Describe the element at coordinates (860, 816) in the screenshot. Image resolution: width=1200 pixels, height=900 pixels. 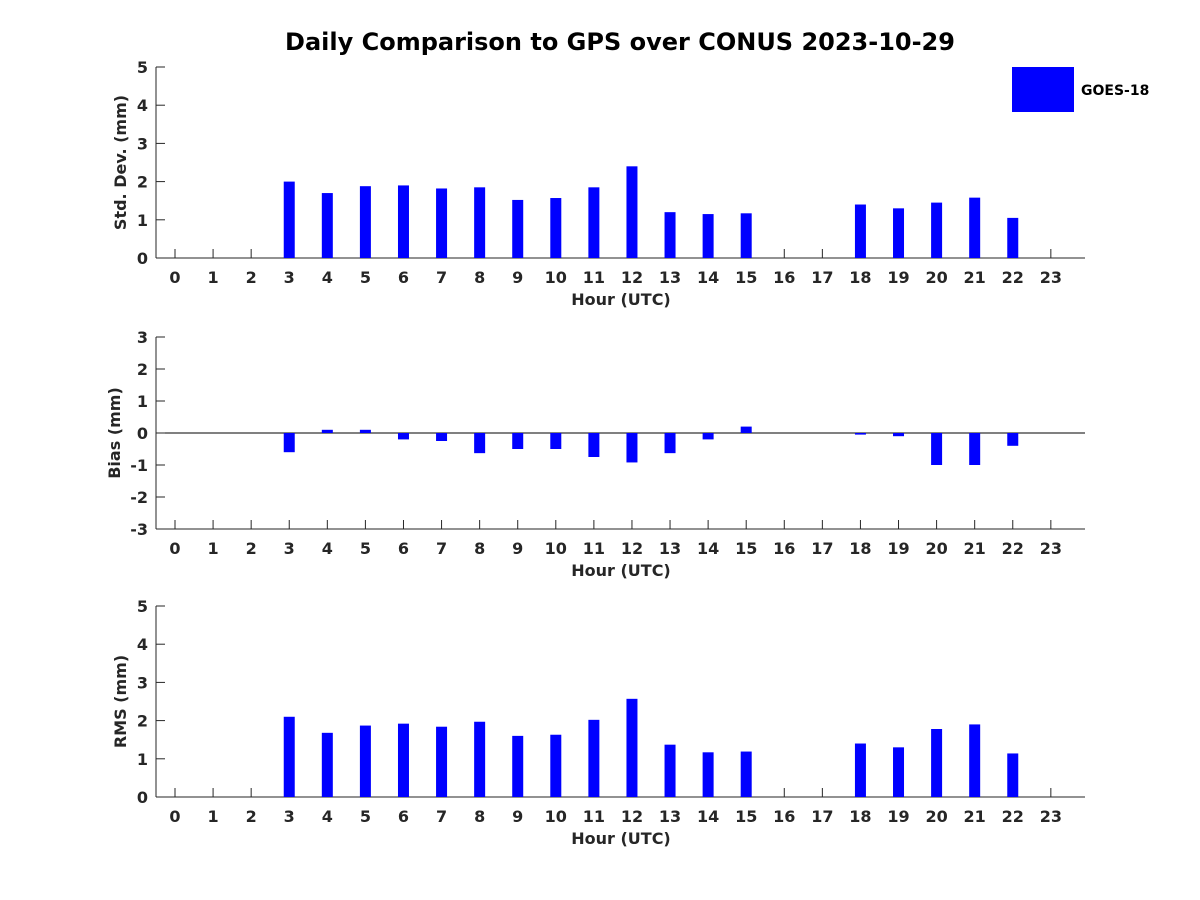
I see `x-tick-label: 18` at that location.